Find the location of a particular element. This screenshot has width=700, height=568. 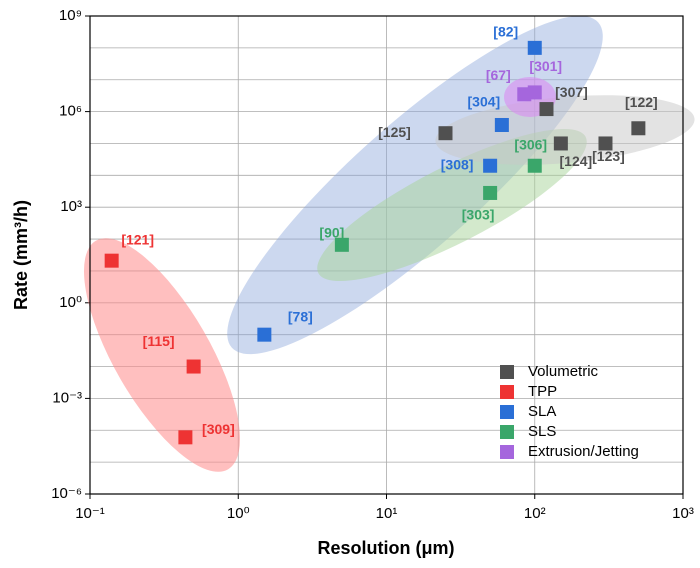

point-label: [309] is located at coordinates (218, 429).